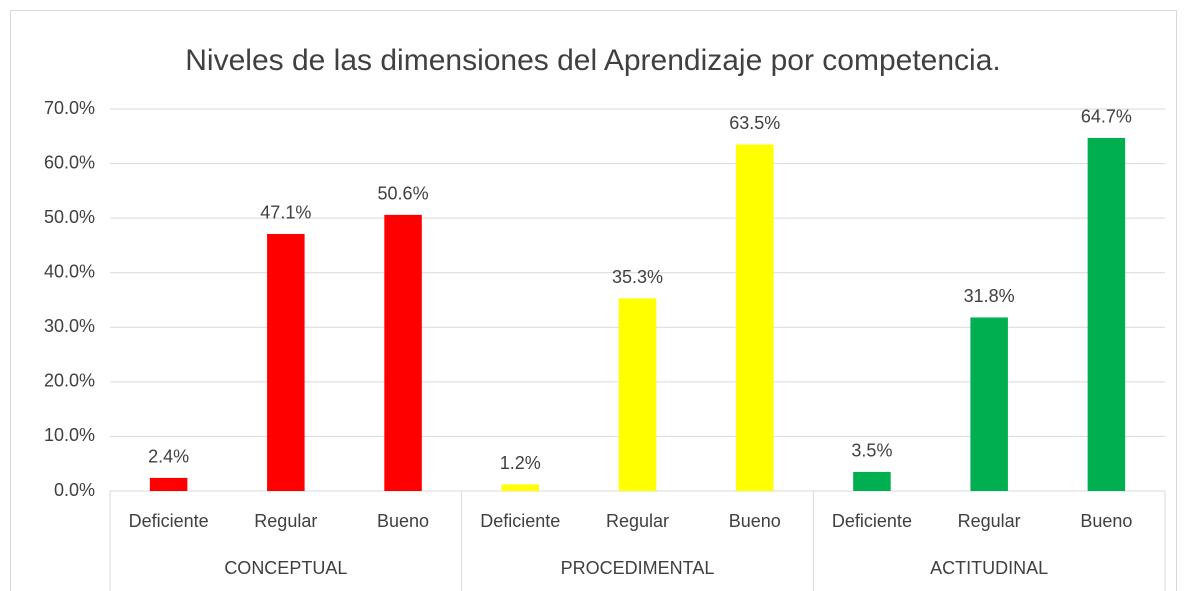 The height and width of the screenshot is (591, 1187). I want to click on group-label: PROCEDIMENTAL, so click(638, 568).